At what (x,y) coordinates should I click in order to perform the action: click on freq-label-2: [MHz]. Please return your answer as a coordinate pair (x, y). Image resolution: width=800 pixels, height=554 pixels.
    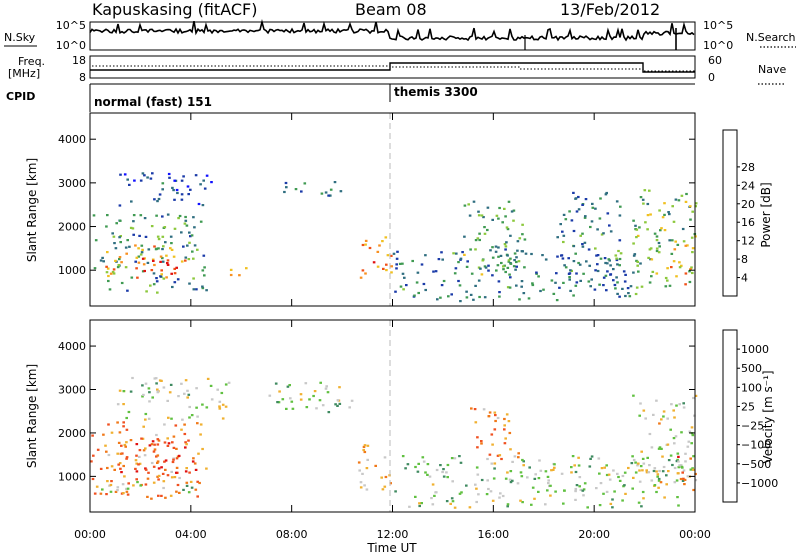
    Looking at the image, I should click on (24, 73).